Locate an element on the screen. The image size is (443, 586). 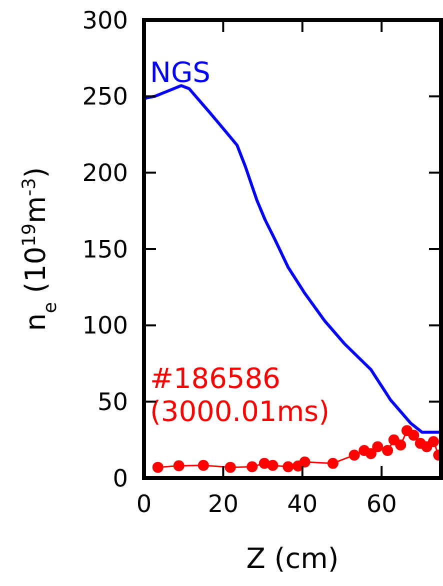
series-label: #186586 (3000.01ms) is located at coordinates (240, 395).